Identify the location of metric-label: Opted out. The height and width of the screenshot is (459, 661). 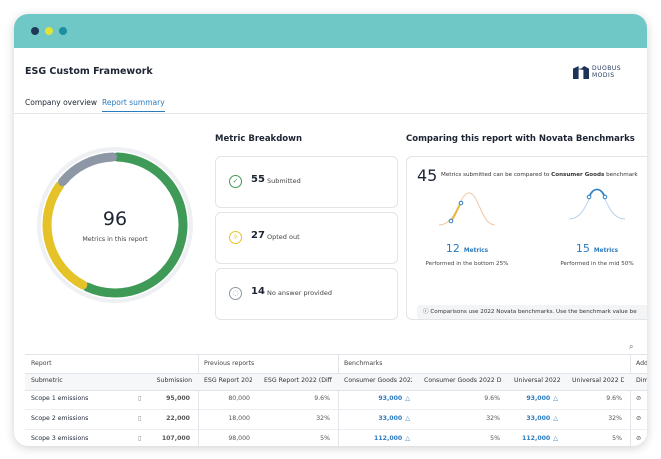
(283, 237).